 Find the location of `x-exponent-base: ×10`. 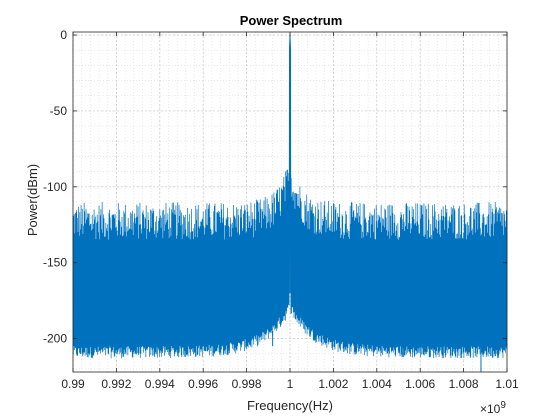

x-exponent-base: ×10 is located at coordinates (490, 409).